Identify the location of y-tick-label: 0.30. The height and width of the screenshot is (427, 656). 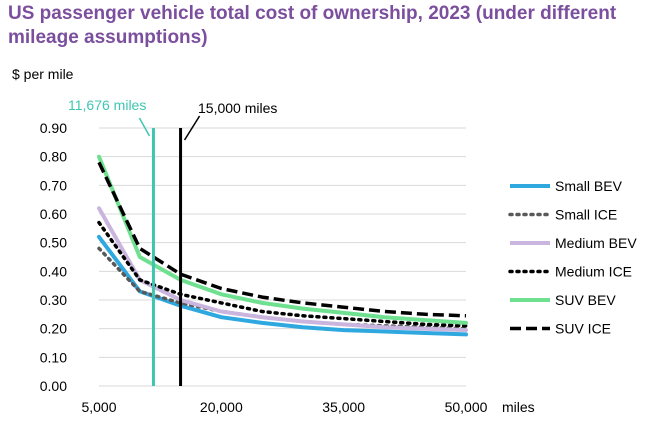
(53, 300).